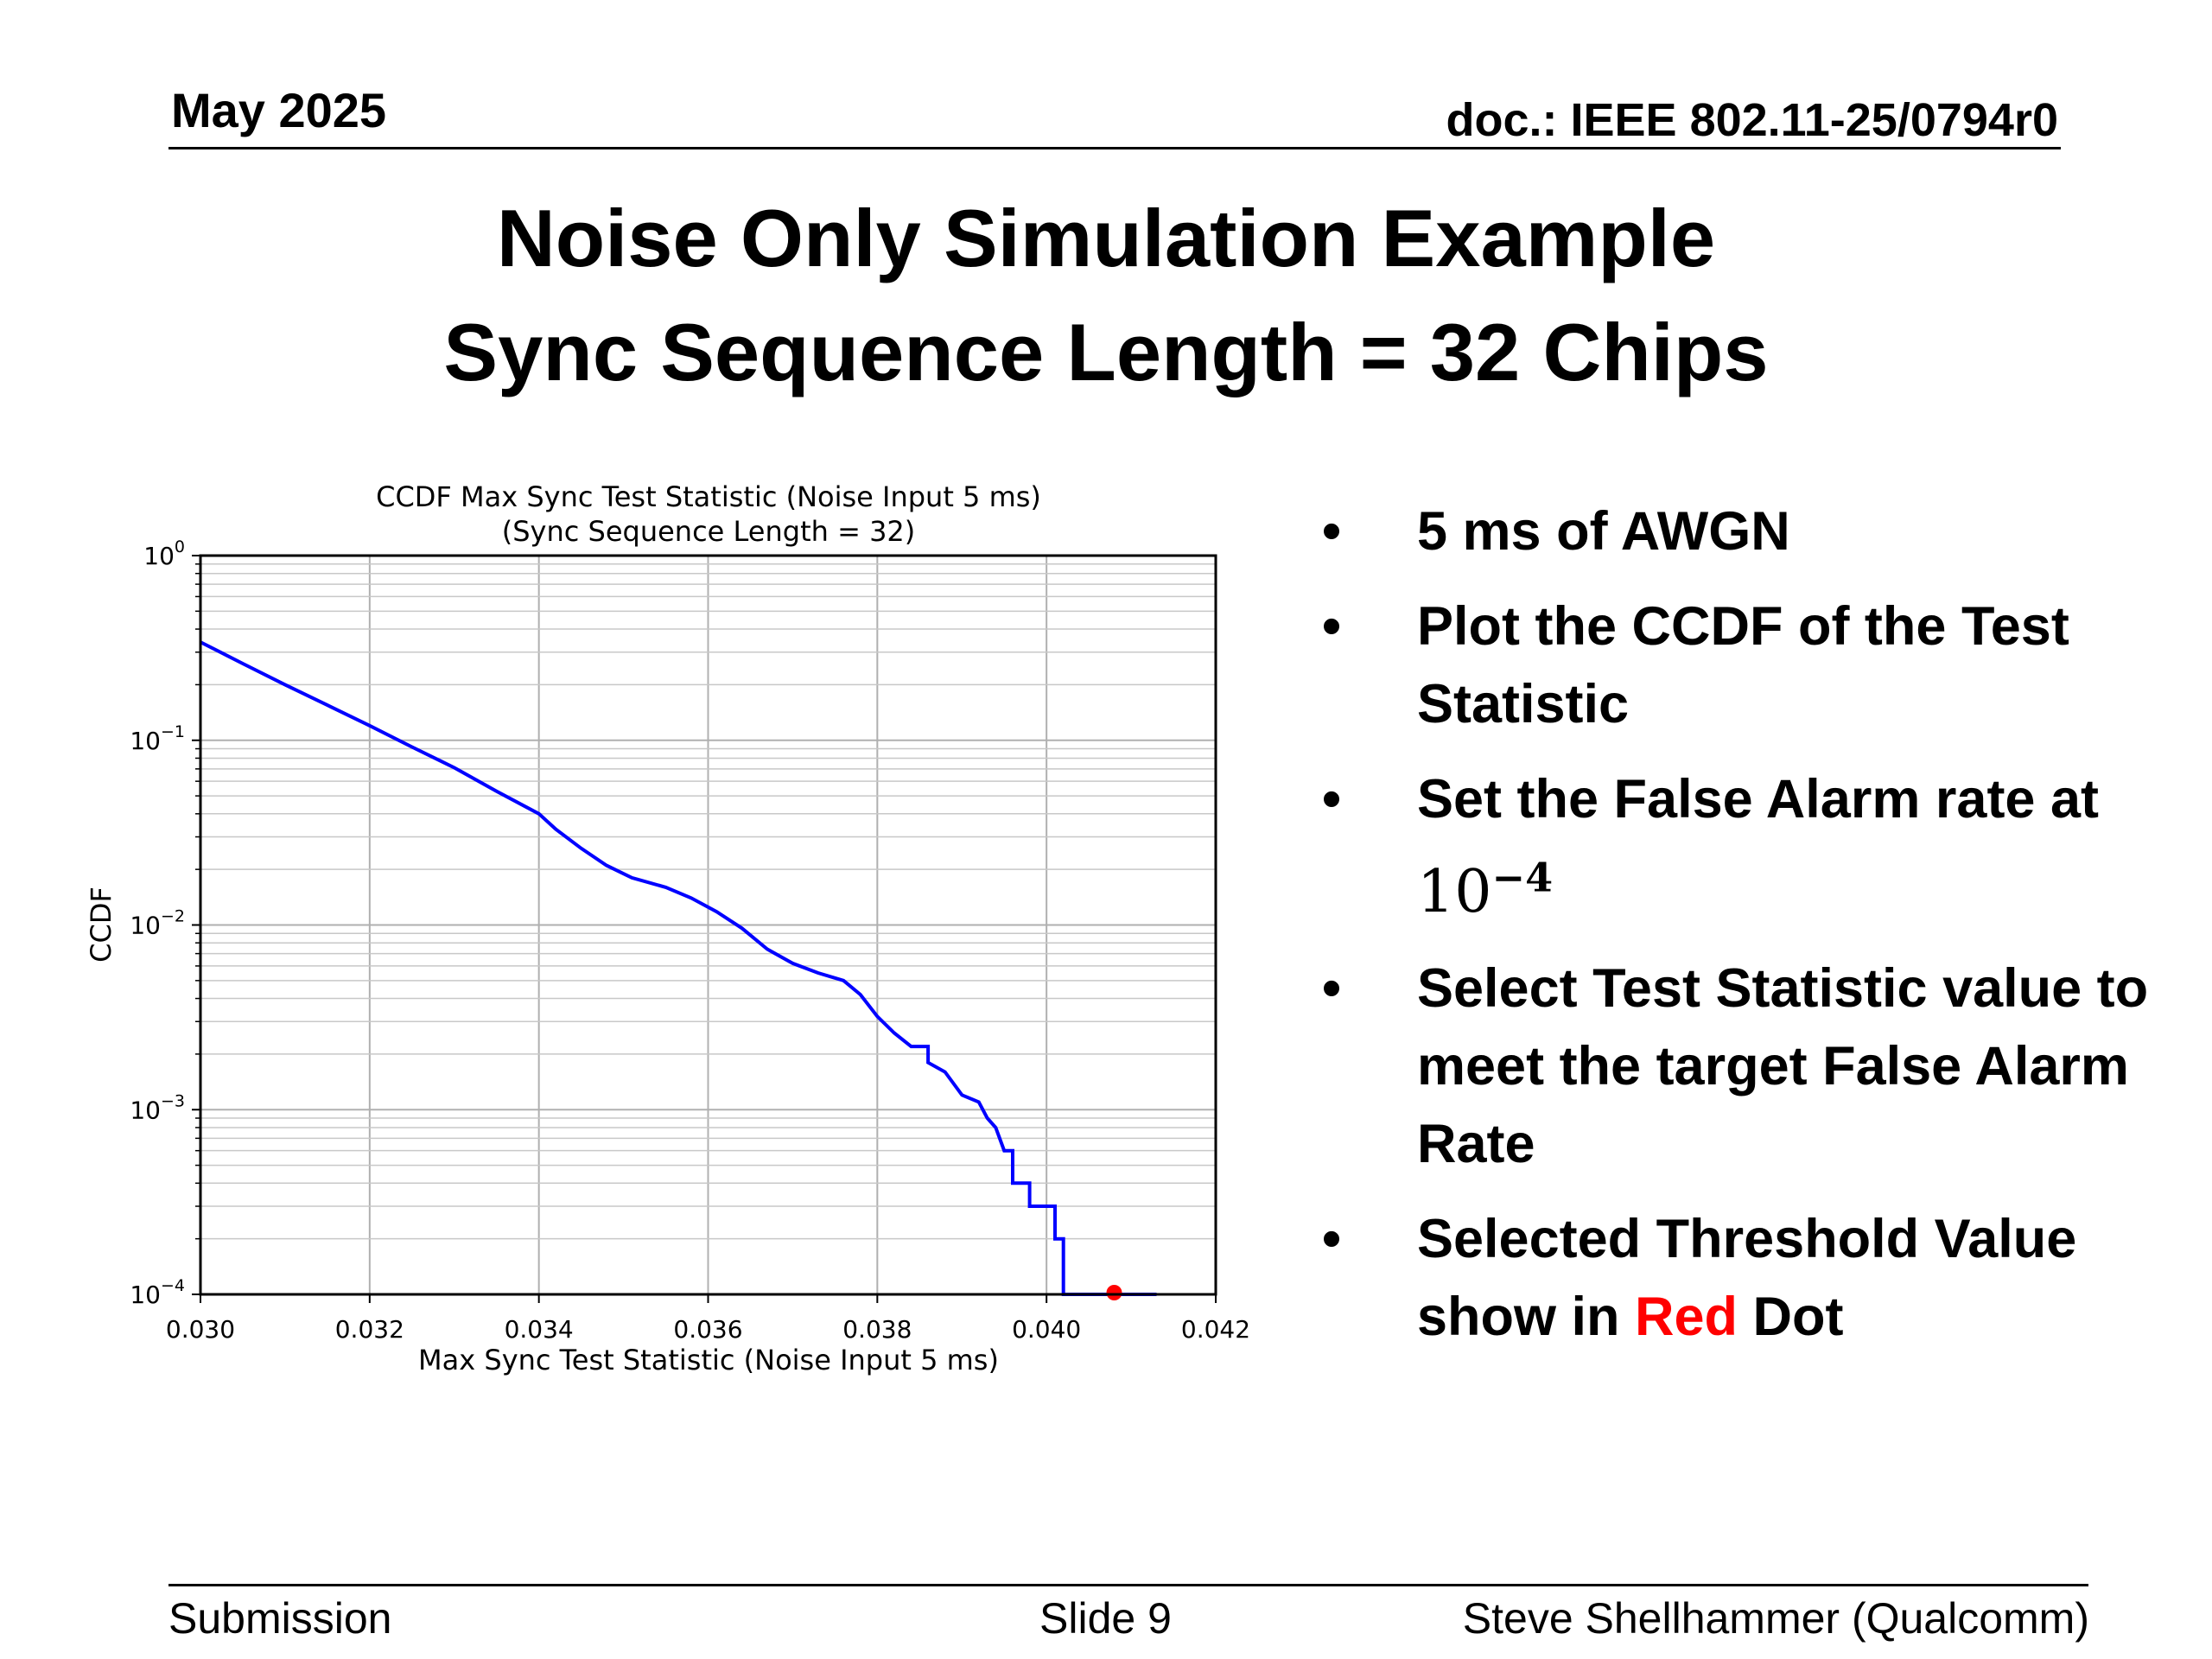  I want to click on bullet-item: • Plot the CCDF of the Test Statistic, so click(1758, 665).